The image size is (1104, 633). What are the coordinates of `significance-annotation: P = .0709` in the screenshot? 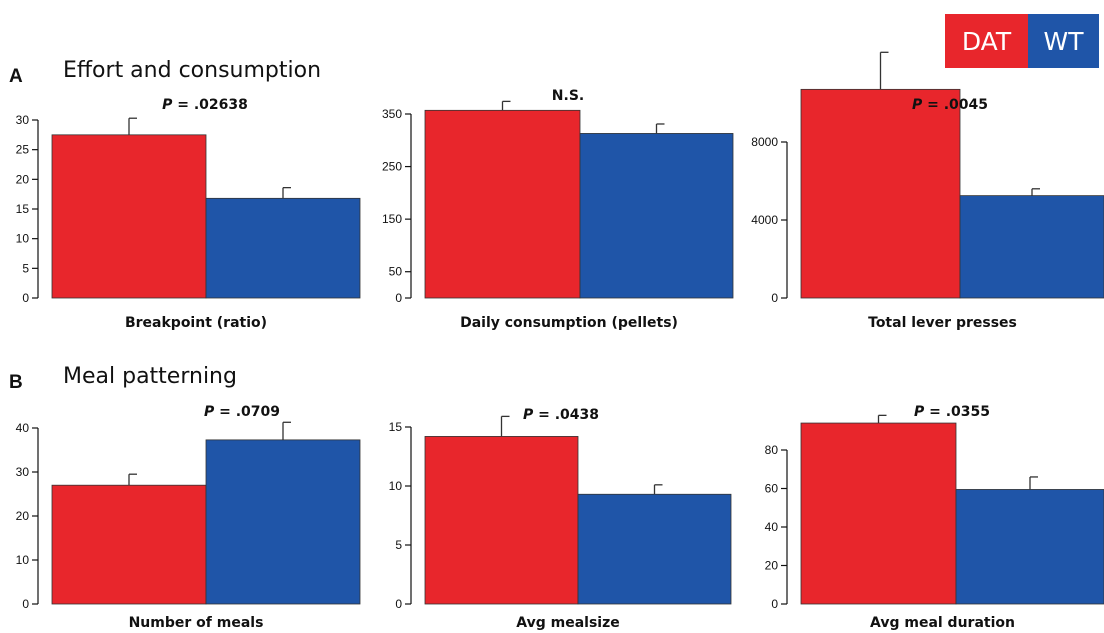 It's located at (242, 412).